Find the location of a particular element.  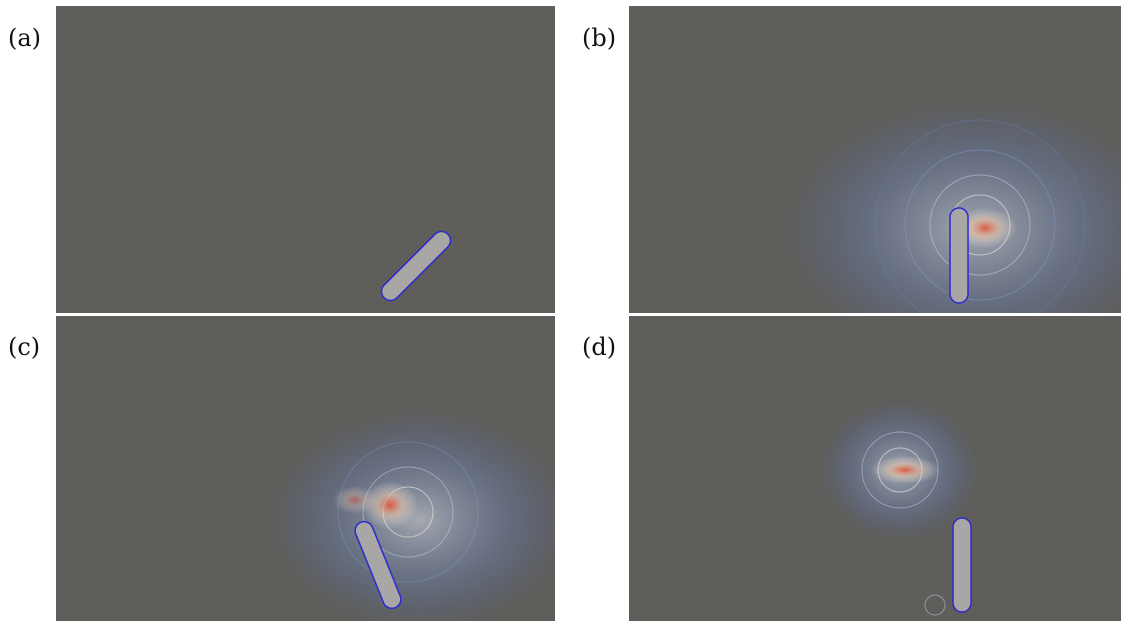

panel-label: (b) is located at coordinates (599, 38).